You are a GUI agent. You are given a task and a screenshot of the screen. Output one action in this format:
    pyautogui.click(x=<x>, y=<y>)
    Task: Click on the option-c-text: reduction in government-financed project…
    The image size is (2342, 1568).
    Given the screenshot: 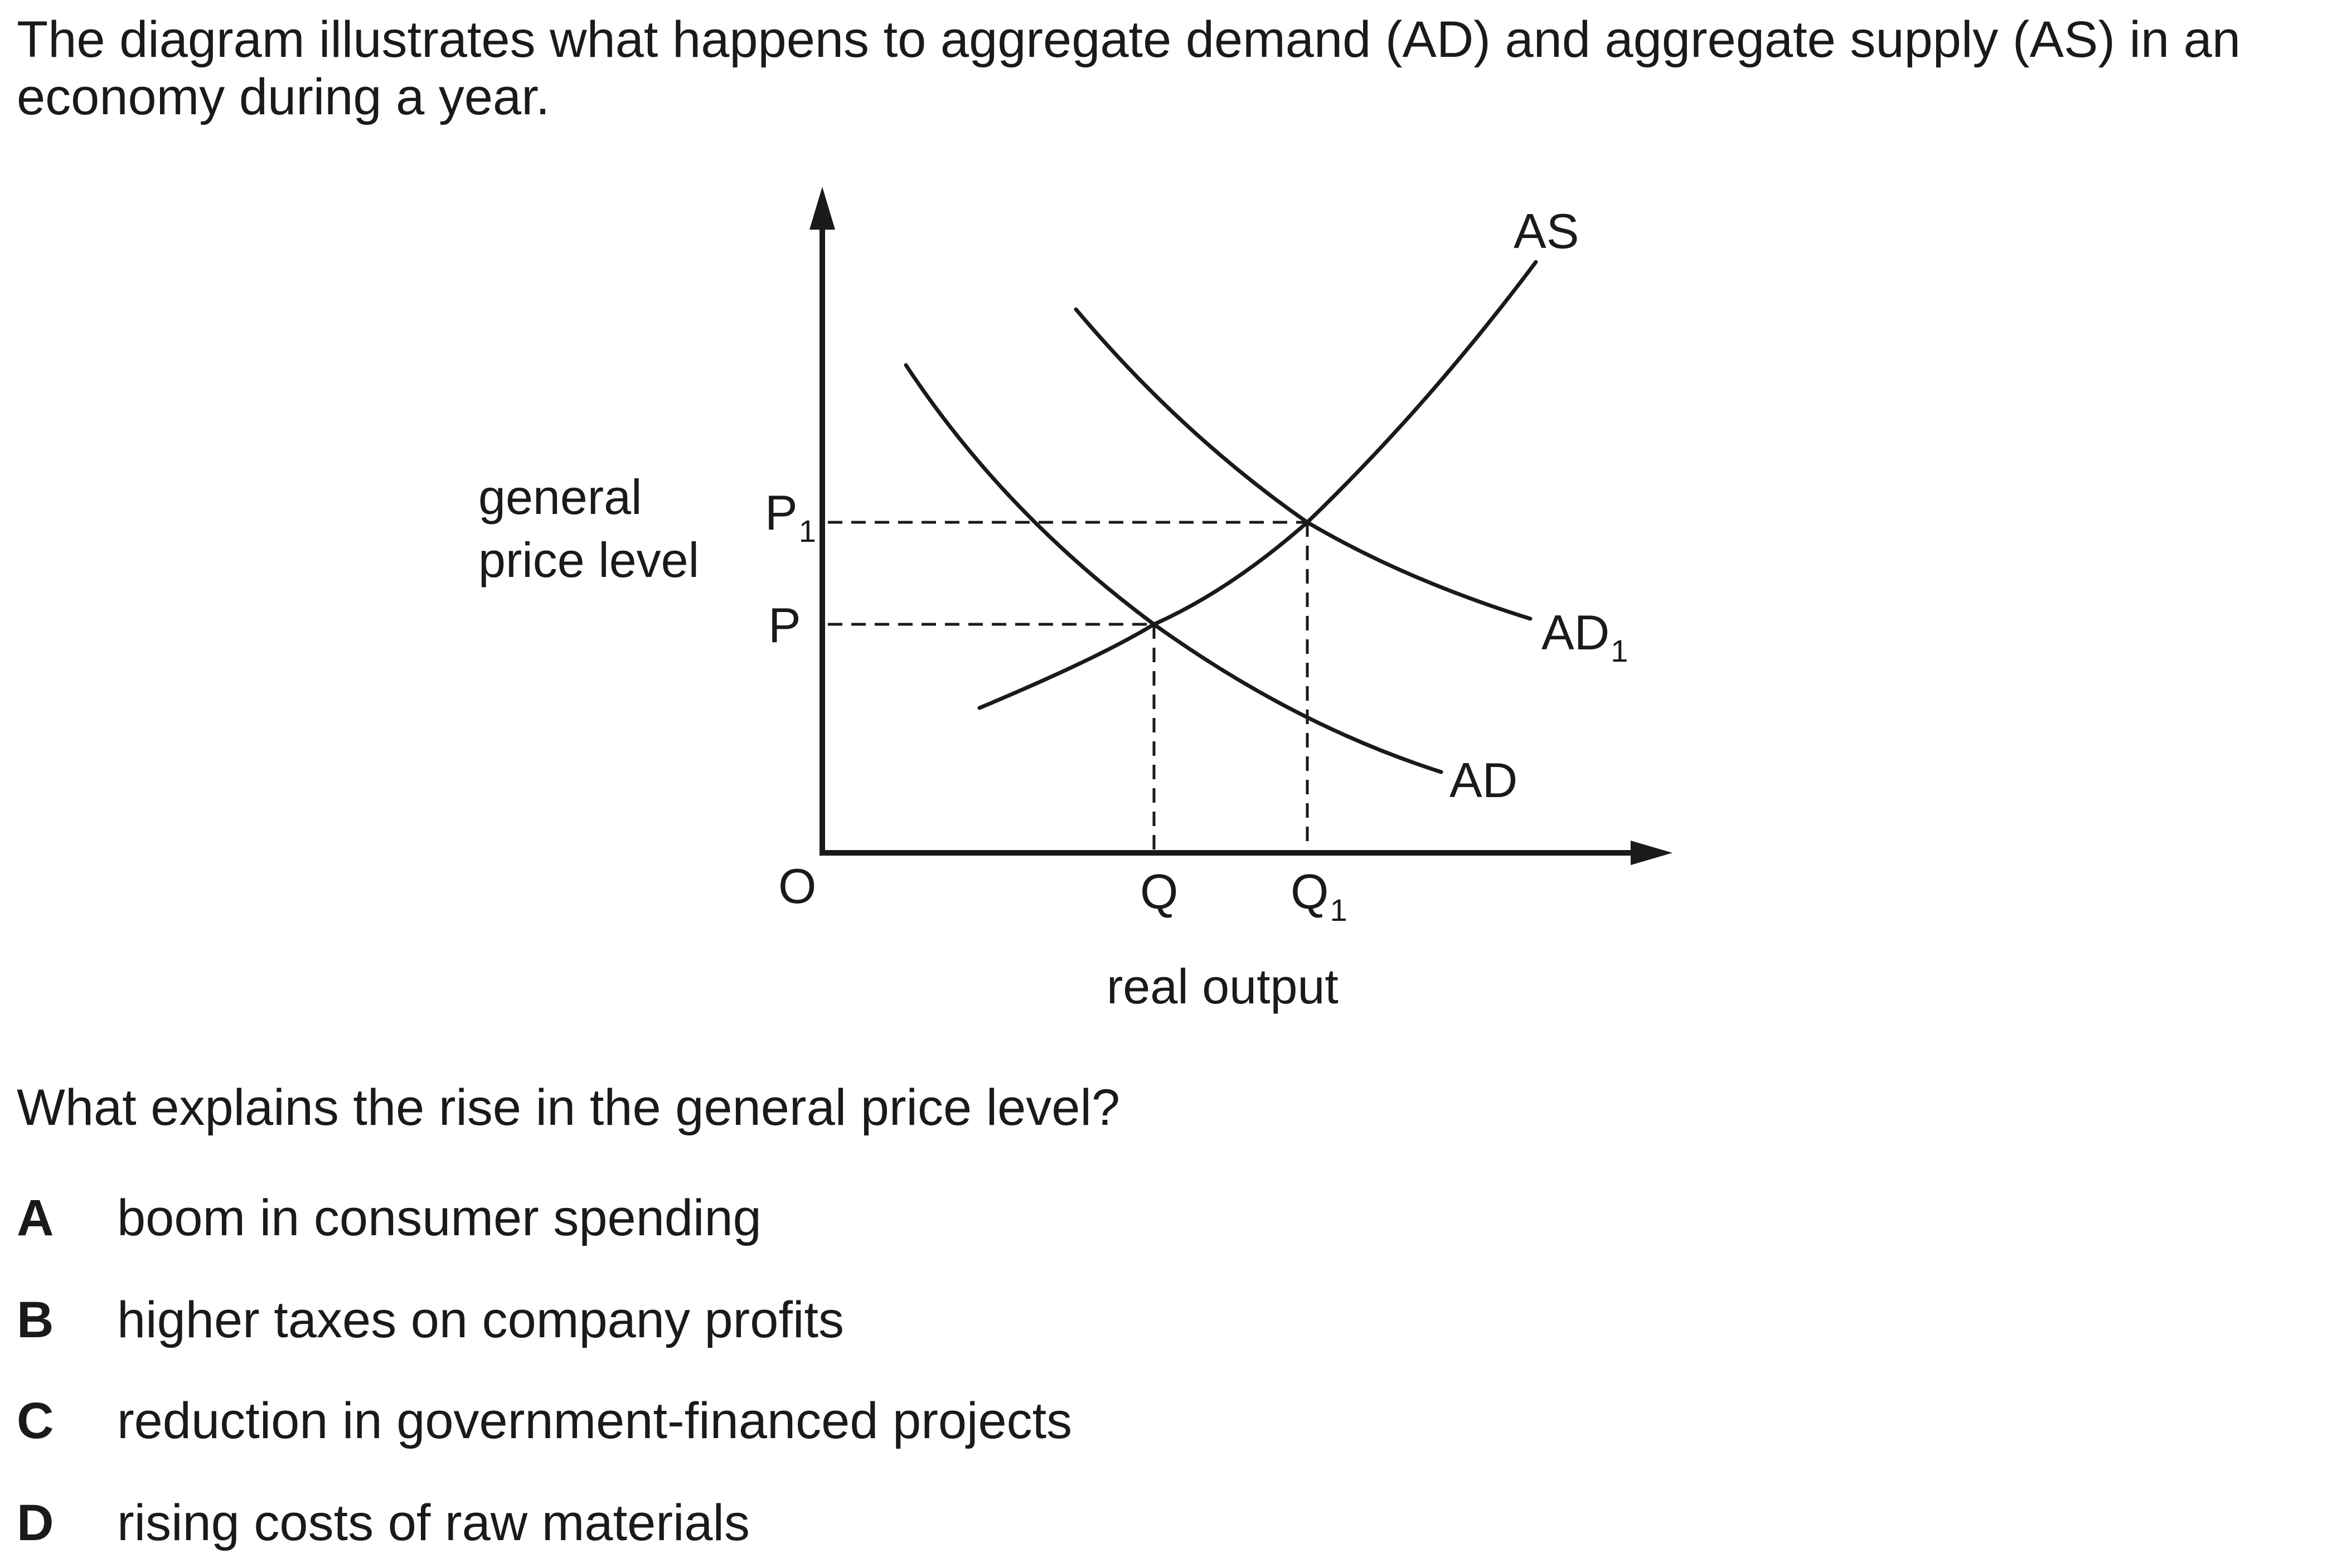 What is the action you would take?
    pyautogui.click(x=595, y=1420)
    